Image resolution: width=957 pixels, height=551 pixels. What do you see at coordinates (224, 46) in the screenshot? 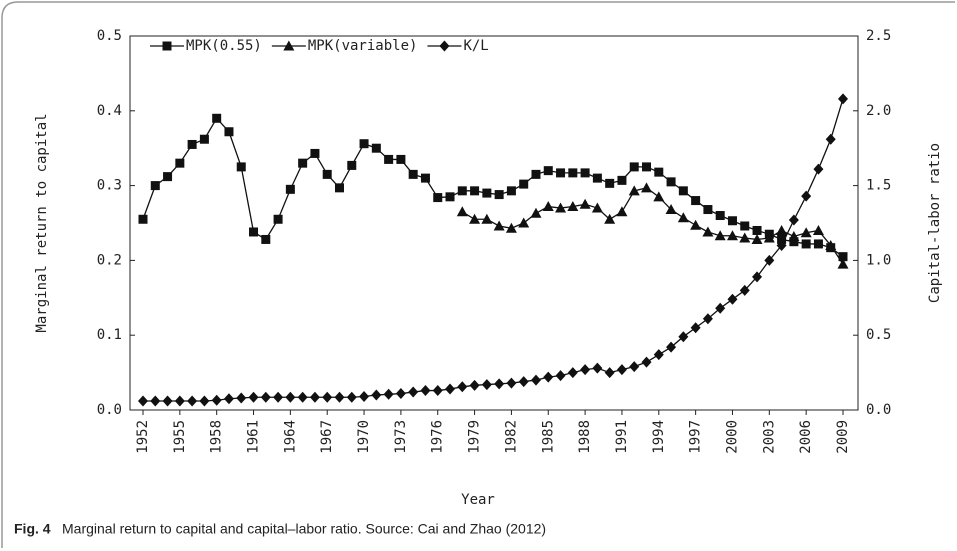
I see `legend-label: MPK(0.55)` at bounding box center [224, 46].